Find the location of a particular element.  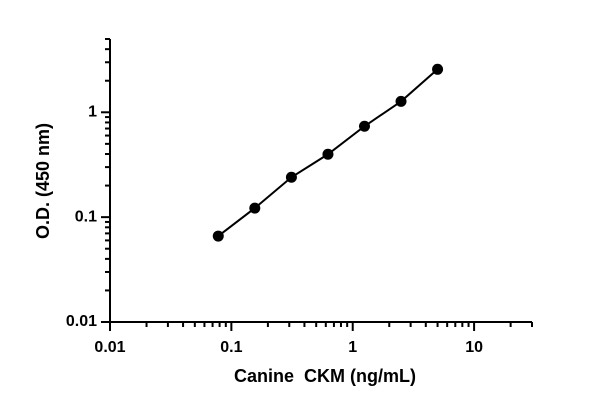

x-tick-label: 0.01 is located at coordinates (109, 347).